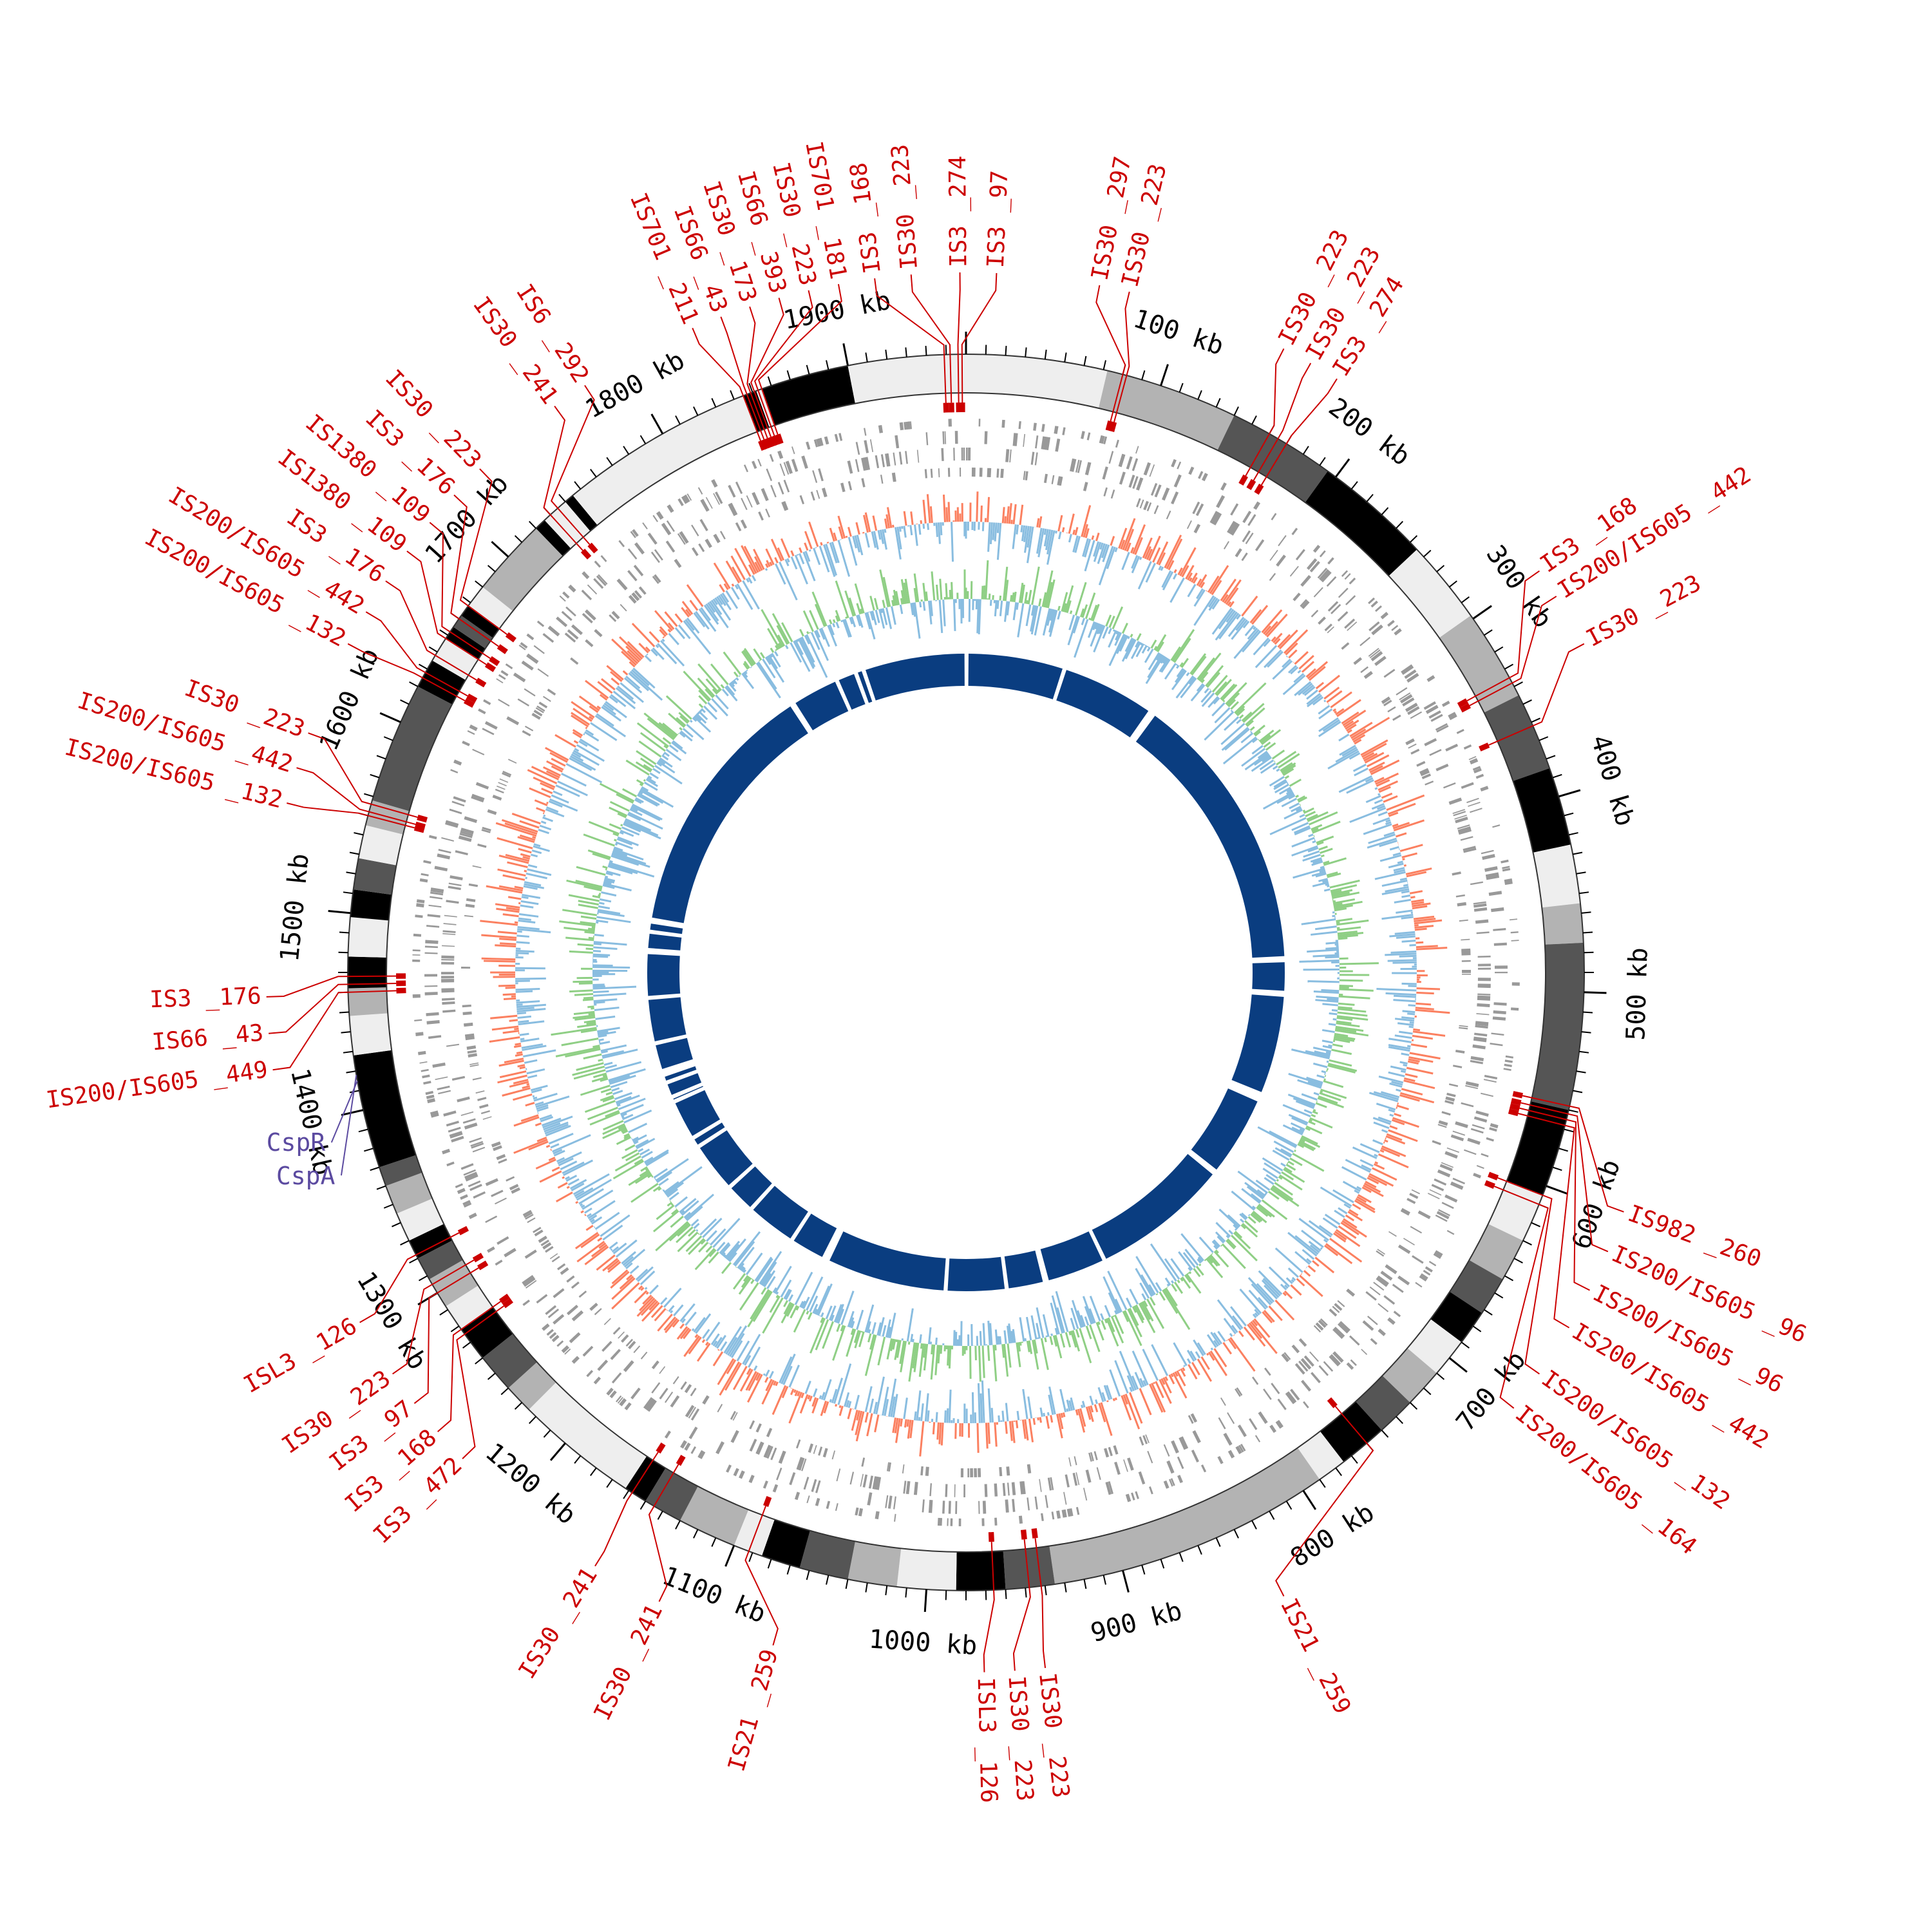 The image size is (1932, 1932). Describe the element at coordinates (770, 381) in the screenshot. I see `minor-tick` at that location.